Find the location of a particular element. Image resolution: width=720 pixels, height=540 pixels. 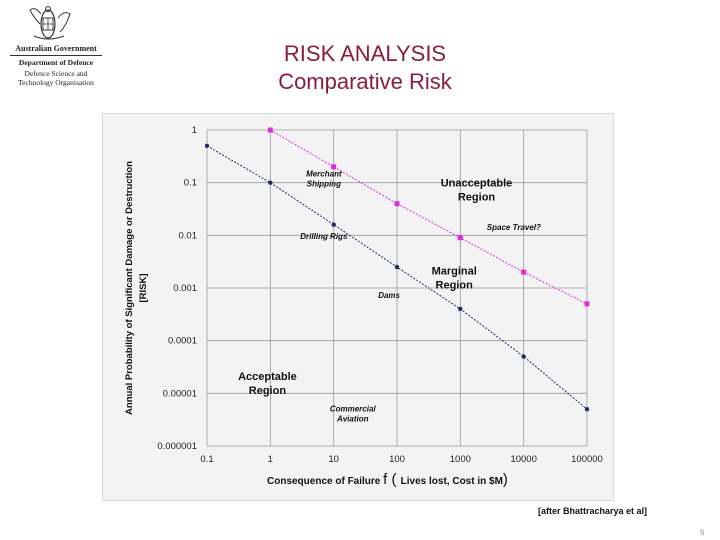

region-label: Unacceptable is located at coordinates (477, 183).